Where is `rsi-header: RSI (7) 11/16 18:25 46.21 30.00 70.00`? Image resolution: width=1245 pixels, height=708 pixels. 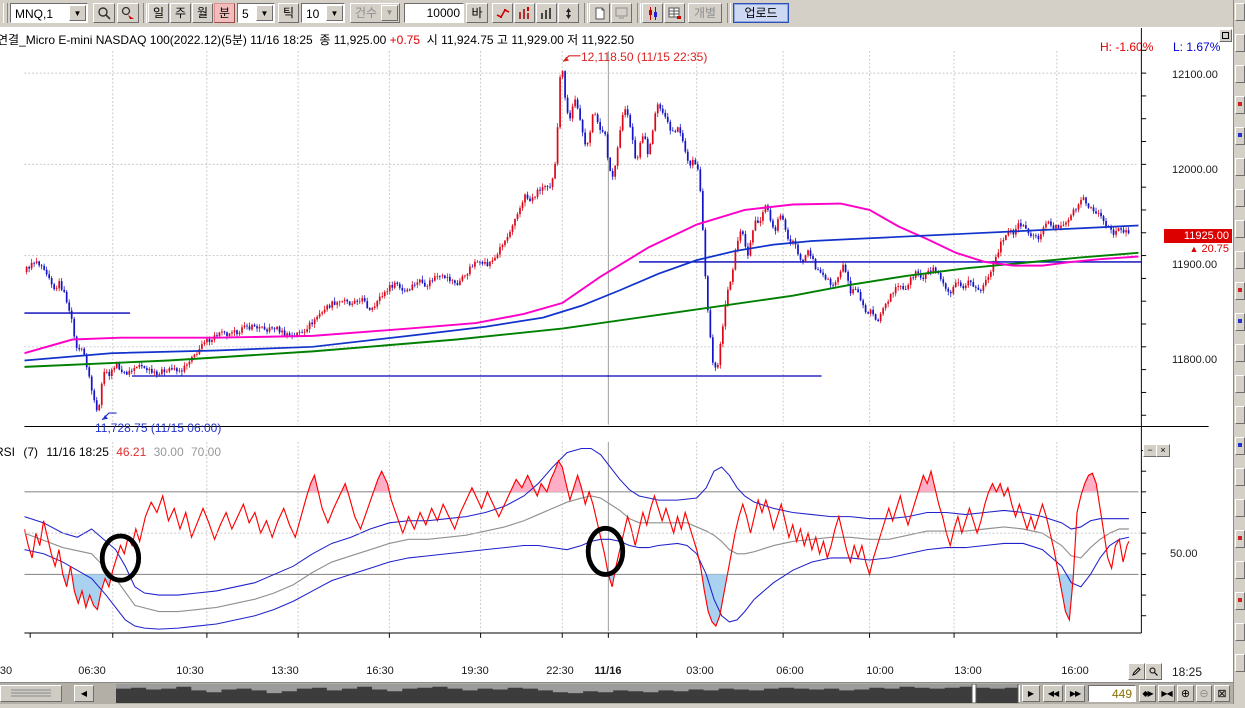
rsi-header: RSI (7) 11/16 18:25 46.21 30.00 70.00 is located at coordinates (110, 452).